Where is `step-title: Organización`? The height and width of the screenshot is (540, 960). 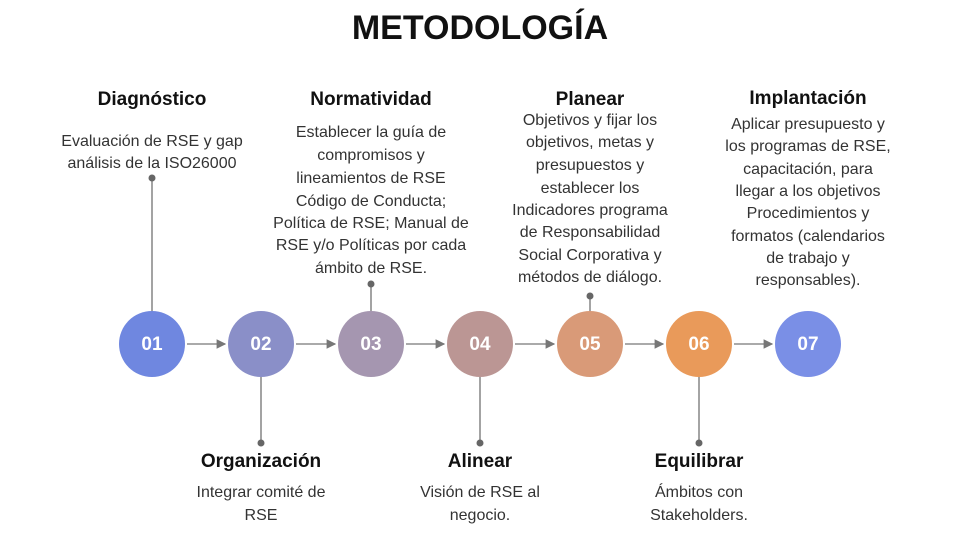 step-title: Organización is located at coordinates (261, 461).